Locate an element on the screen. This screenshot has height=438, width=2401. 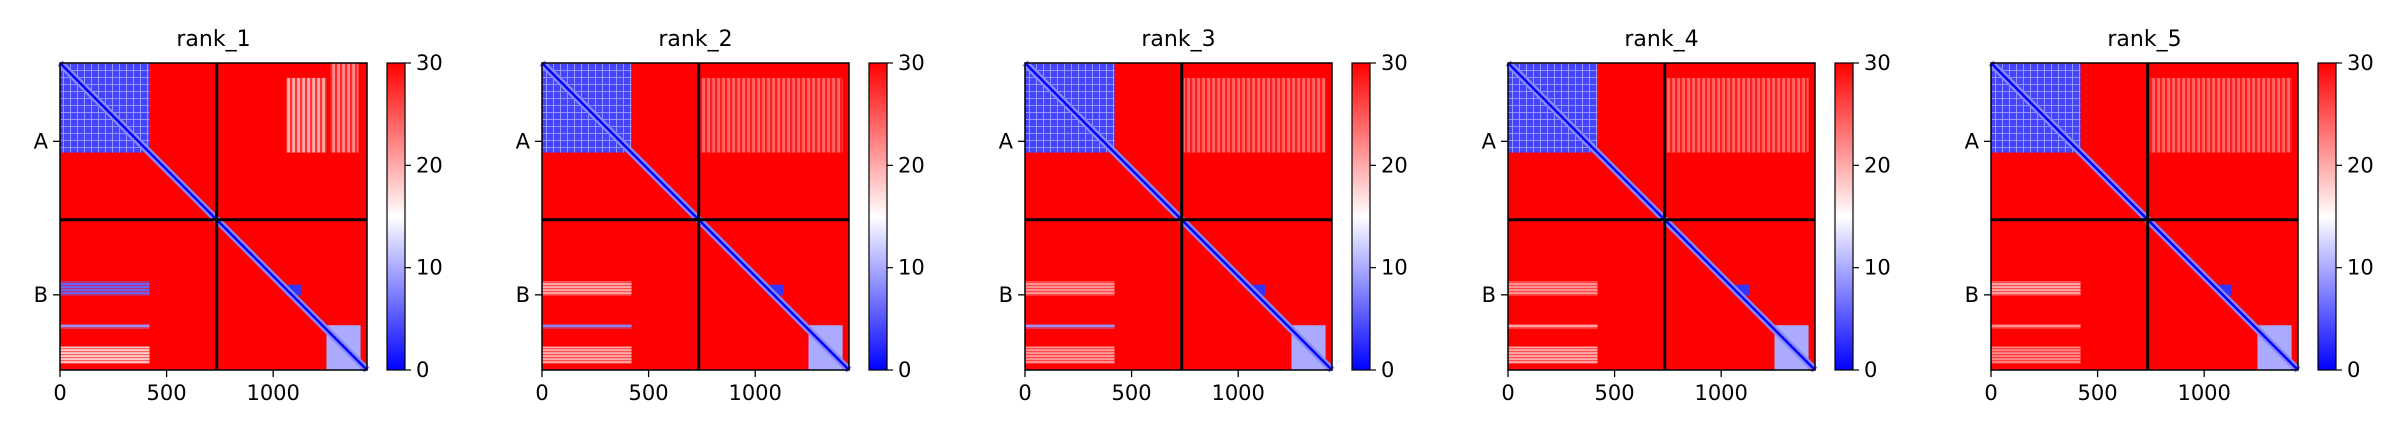
panel-rank_5: rank_5 0 500 1000 A B 0 10 20 30 is located at coordinates (2169, 216).